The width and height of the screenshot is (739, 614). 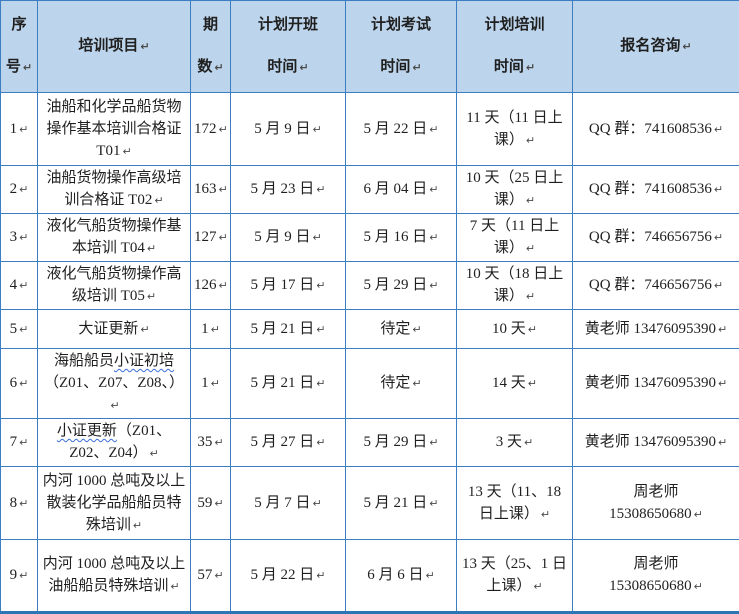 I want to click on cell-exam: 6 月 04 日, so click(x=401, y=190).